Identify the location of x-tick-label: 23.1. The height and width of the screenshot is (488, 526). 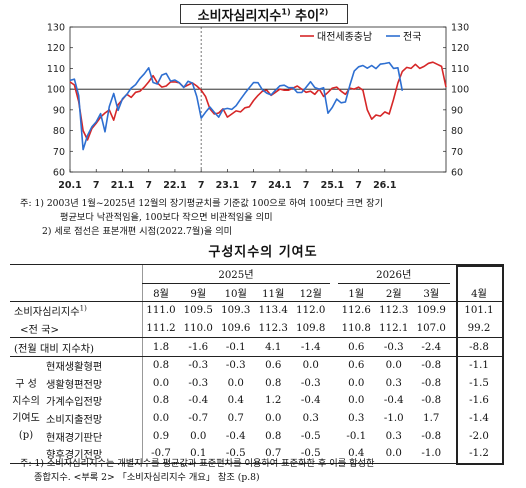
(227, 185).